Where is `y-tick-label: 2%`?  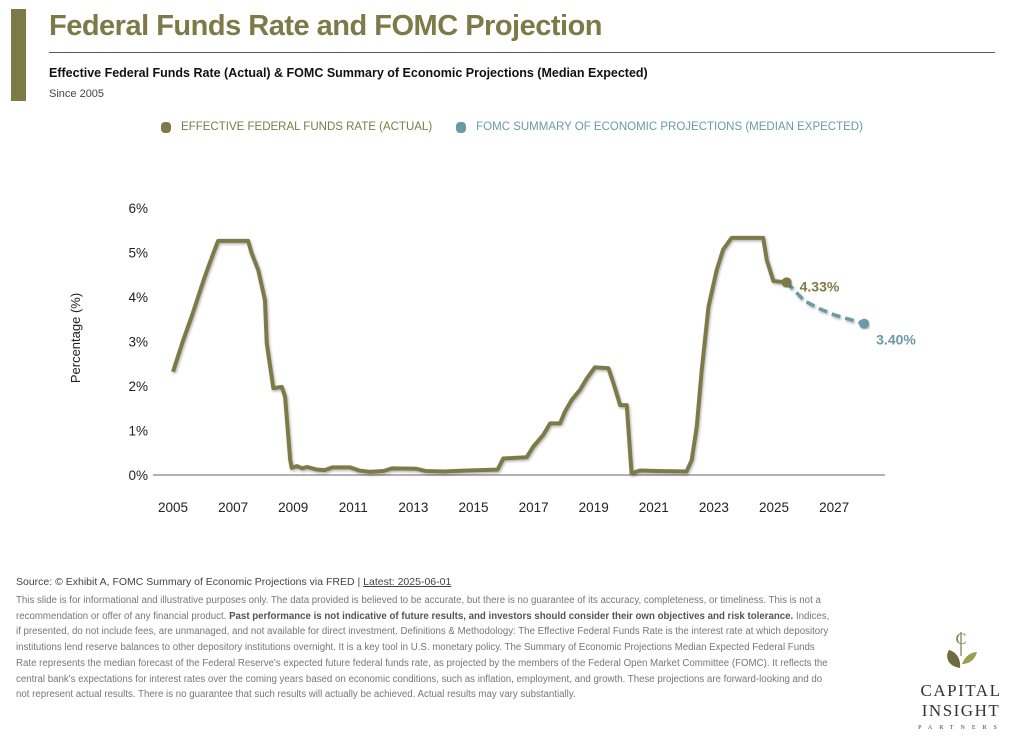 y-tick-label: 2% is located at coordinates (138, 386).